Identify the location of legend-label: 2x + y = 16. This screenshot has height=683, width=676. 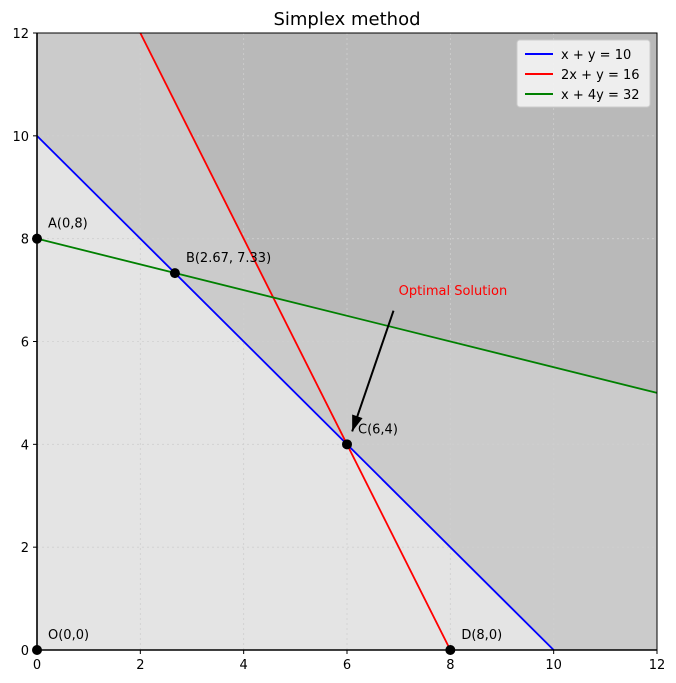
(600, 75).